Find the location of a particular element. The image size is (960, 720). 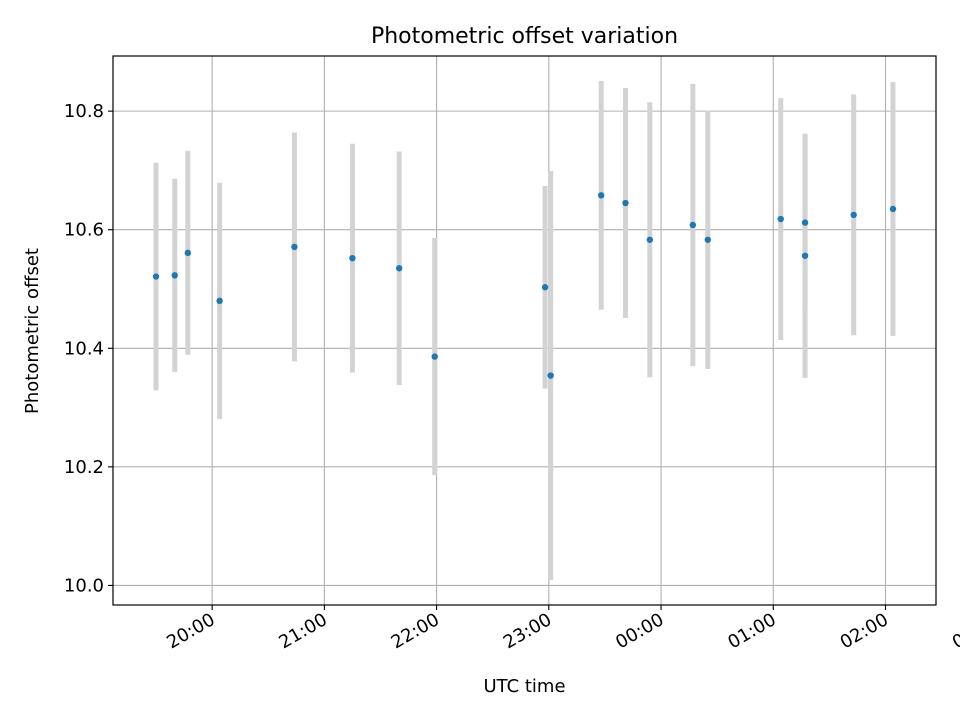

x-tick-label: 03:00 is located at coordinates (954, 631).